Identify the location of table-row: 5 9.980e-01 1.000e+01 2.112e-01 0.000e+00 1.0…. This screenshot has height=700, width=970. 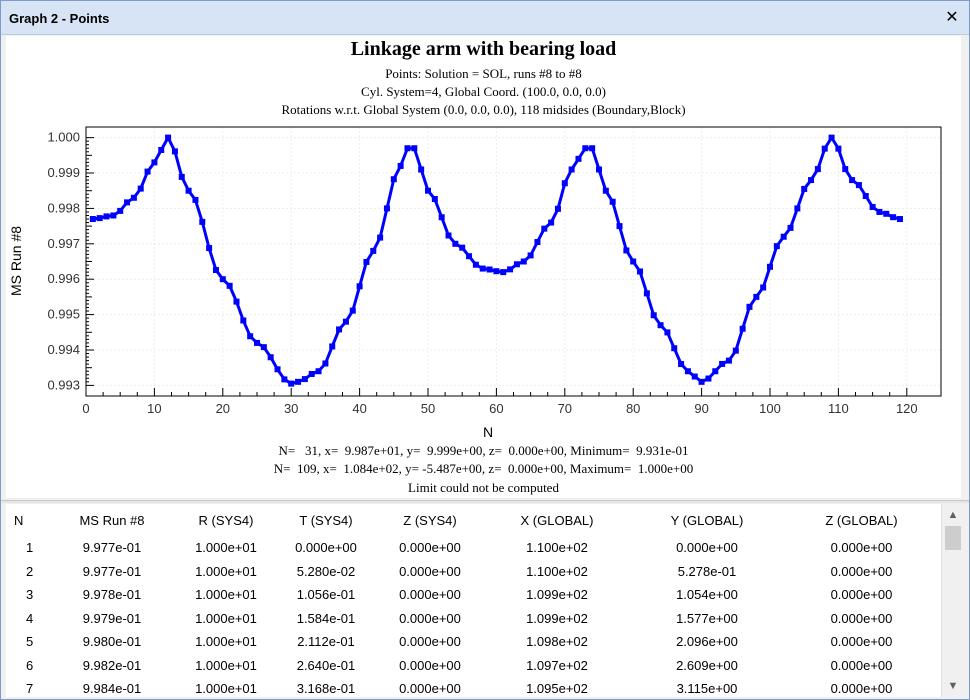
(473, 642).